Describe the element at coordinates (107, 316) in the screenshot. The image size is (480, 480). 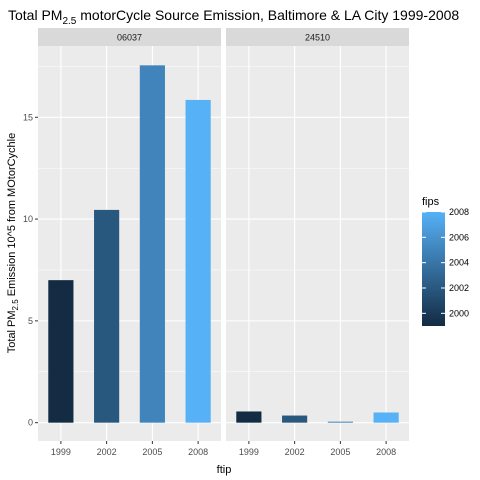
I see `bar-06037-2002` at that location.